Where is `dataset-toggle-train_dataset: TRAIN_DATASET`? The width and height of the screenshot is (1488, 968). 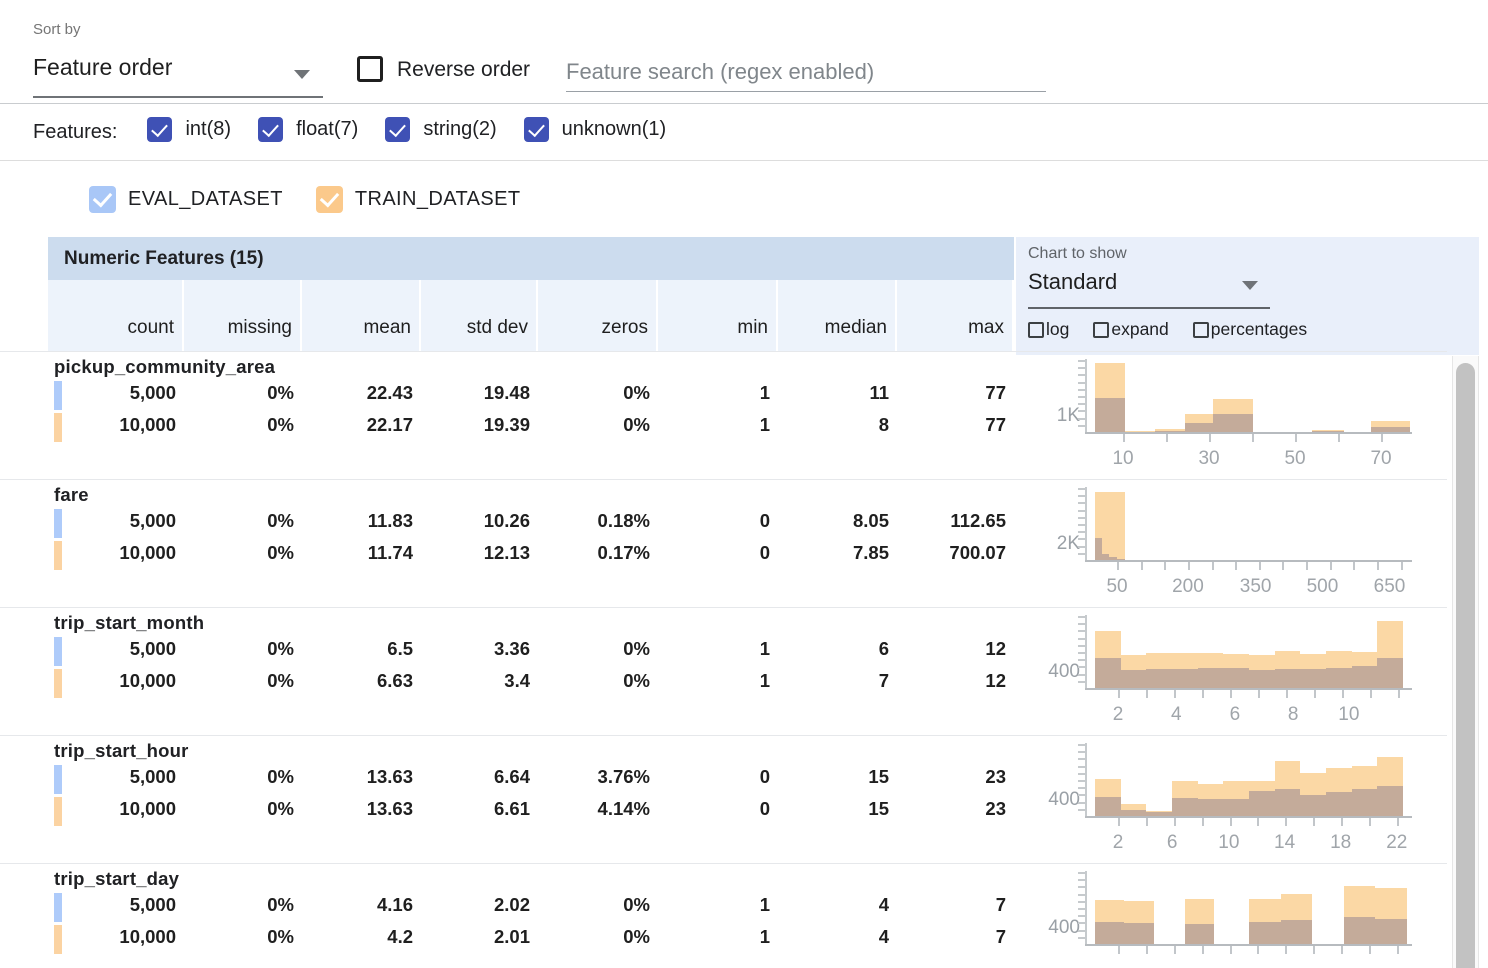 dataset-toggle-train_dataset: TRAIN_DATASET is located at coordinates (418, 199).